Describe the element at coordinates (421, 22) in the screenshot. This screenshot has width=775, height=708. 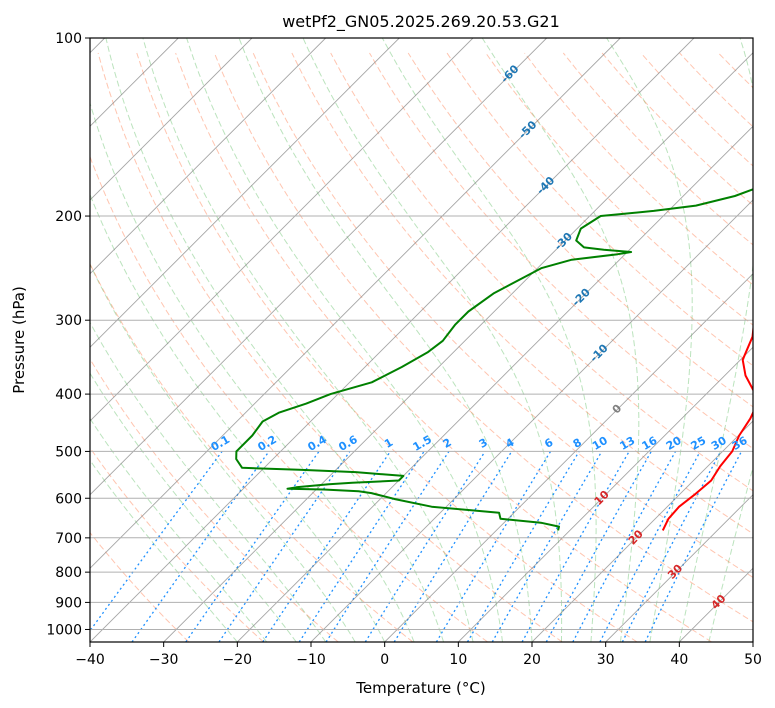
I see `chart-title: wetPf2_GN05.2025.269.20.53.G21` at that location.